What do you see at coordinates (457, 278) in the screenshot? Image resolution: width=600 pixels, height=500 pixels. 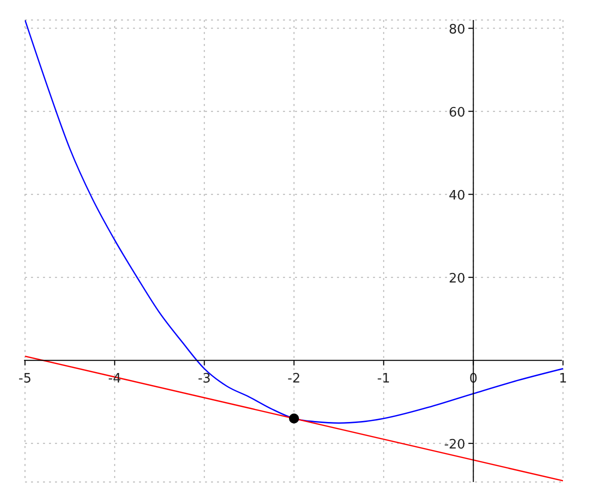 I see `y-tick-label: 20` at bounding box center [457, 278].